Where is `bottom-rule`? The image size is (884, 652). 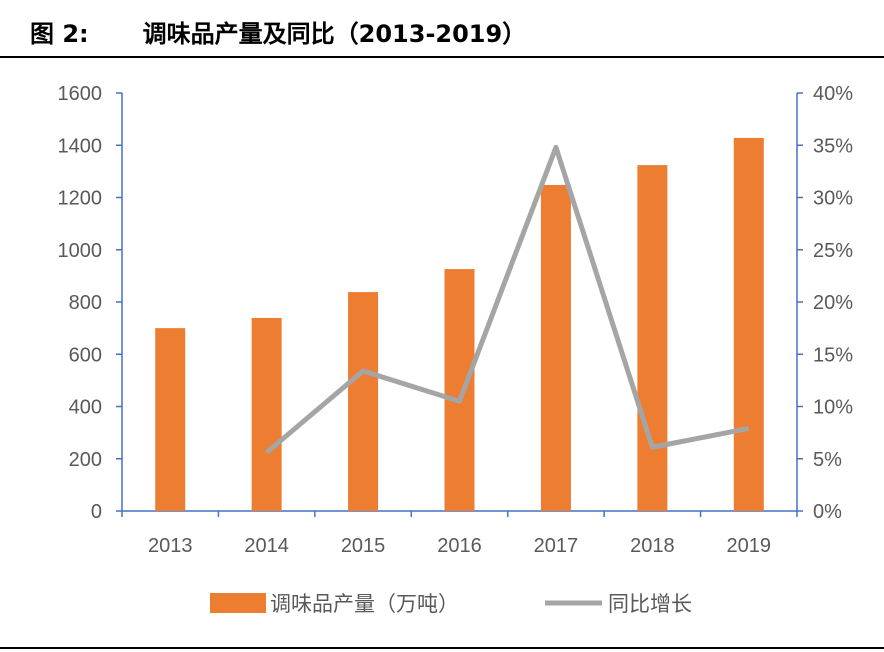
bottom-rule is located at coordinates (442, 648).